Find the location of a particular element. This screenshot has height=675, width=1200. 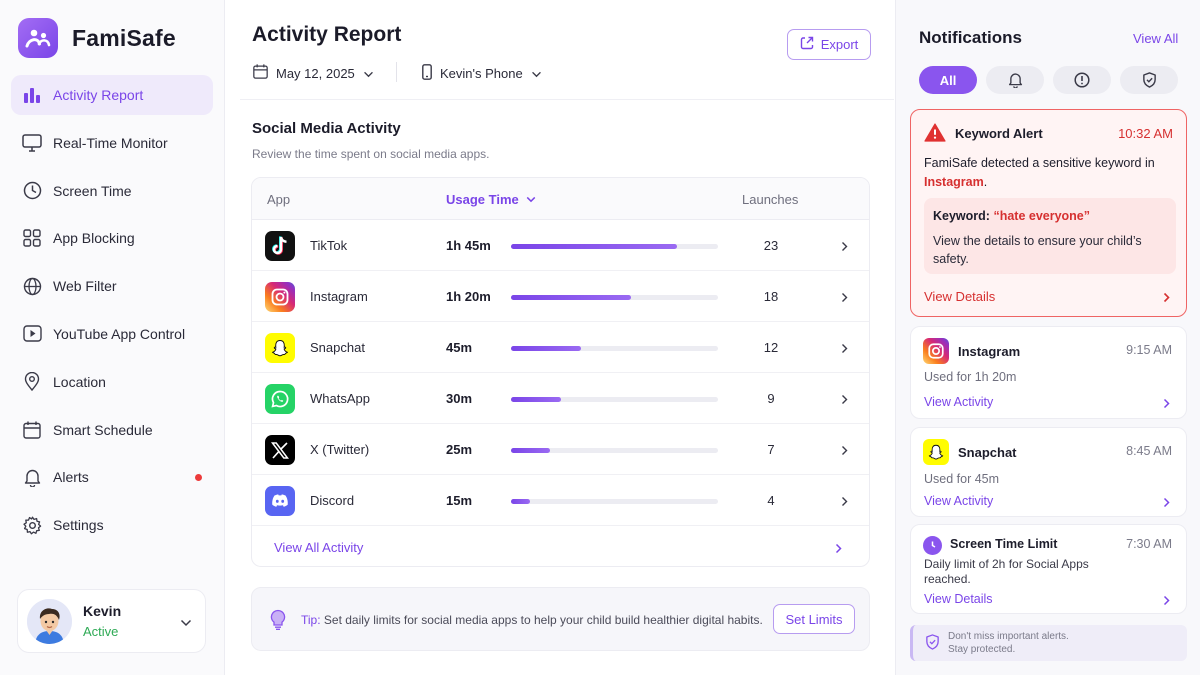

filter-warning-button is located at coordinates (1082, 80).